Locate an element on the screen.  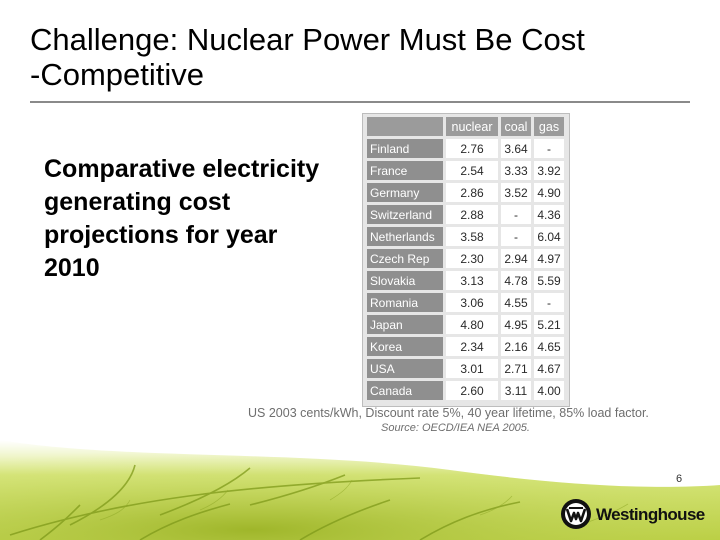
coal-cost-cell: 4.55 is located at coordinates (516, 302).